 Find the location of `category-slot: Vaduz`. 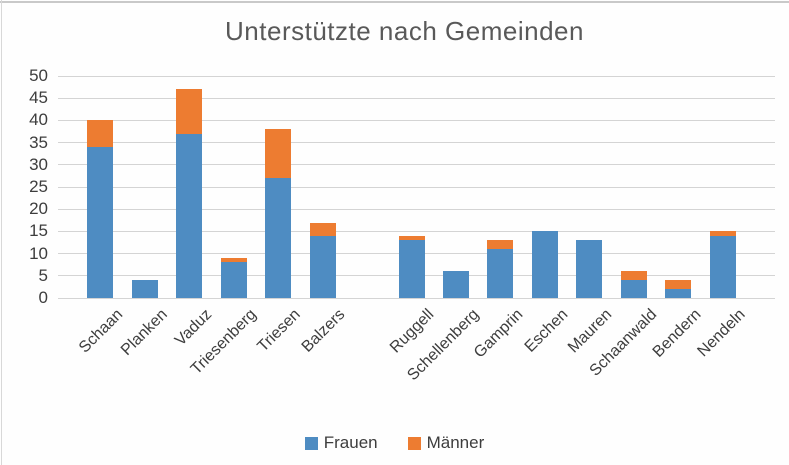

category-slot: Vaduz is located at coordinates (191, 212).